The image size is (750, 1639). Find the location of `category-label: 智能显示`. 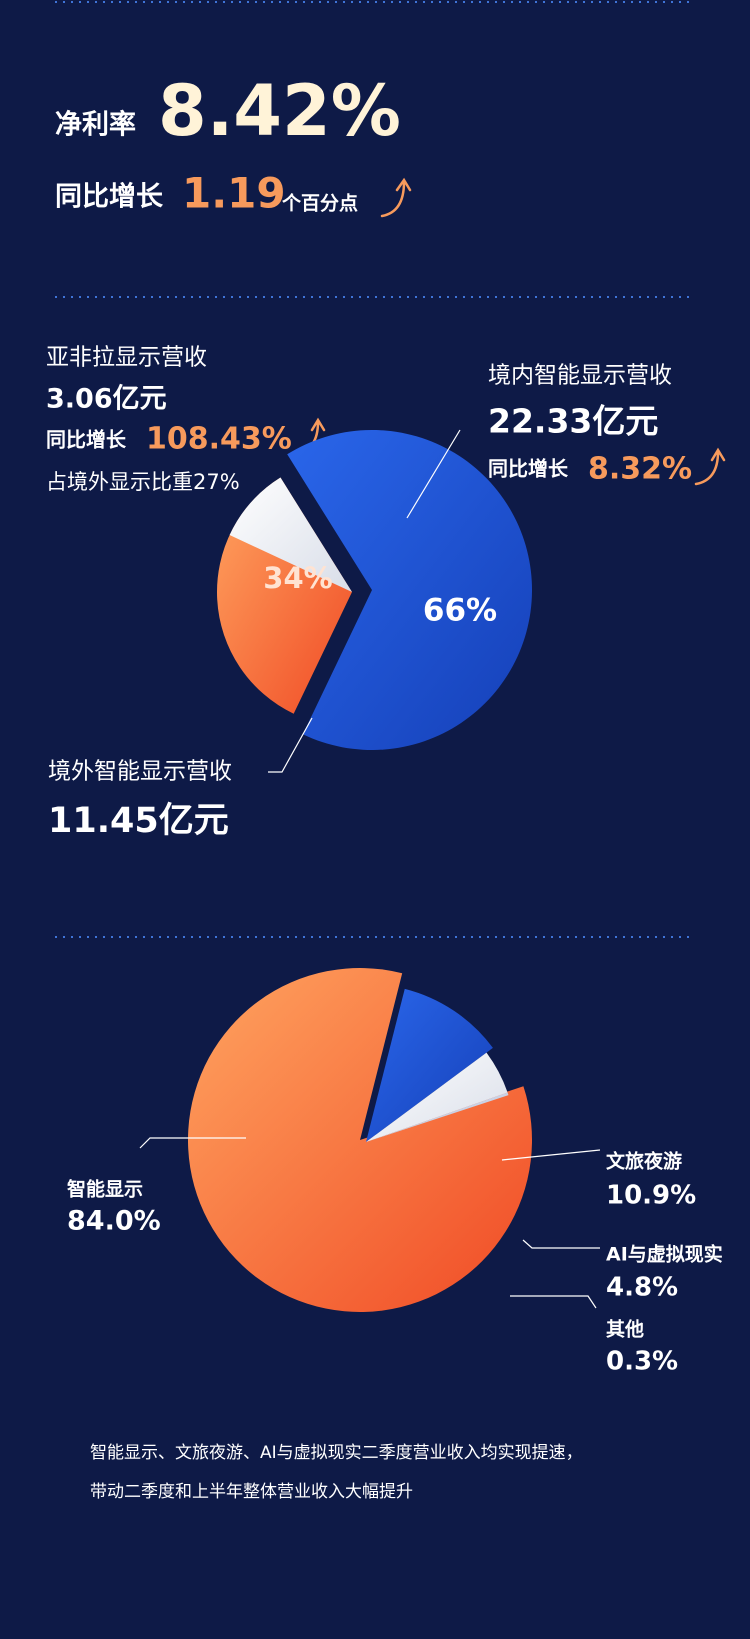

category-label: 智能显示 is located at coordinates (105, 1189).